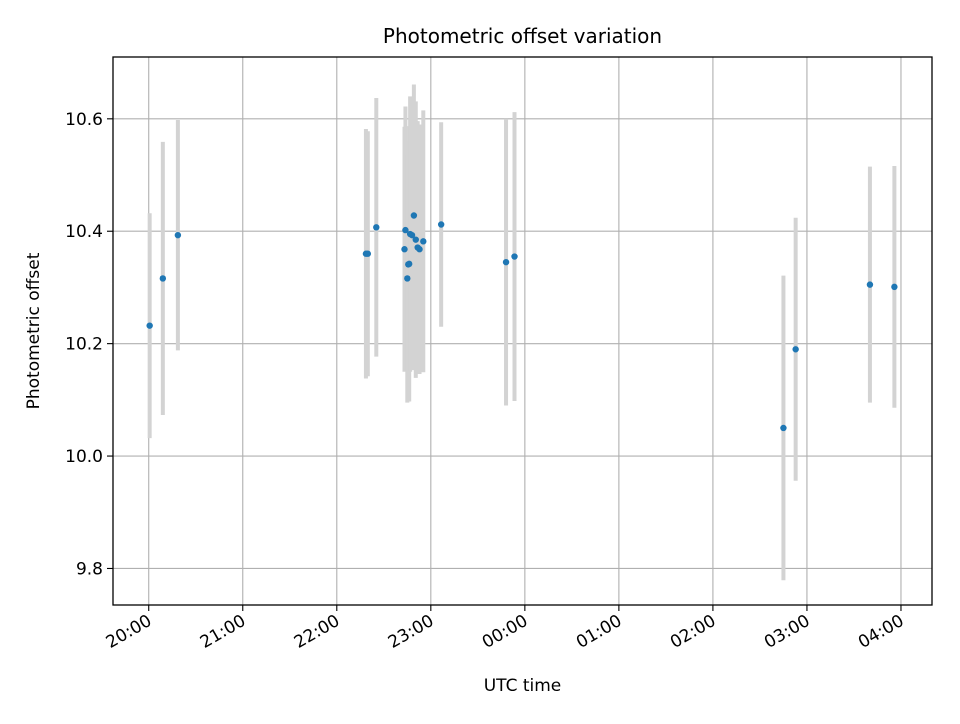 The height and width of the screenshot is (724, 960). Describe the element at coordinates (693, 632) in the screenshot. I see `x-tick-label: 02:00` at that location.